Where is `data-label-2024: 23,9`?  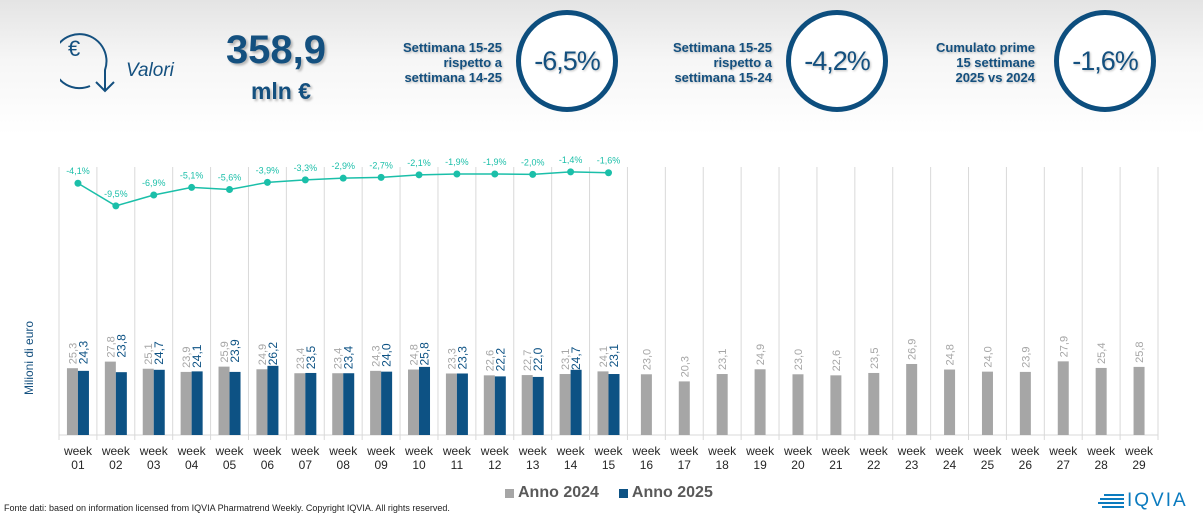 data-label-2024: 23,9 is located at coordinates (187, 356).